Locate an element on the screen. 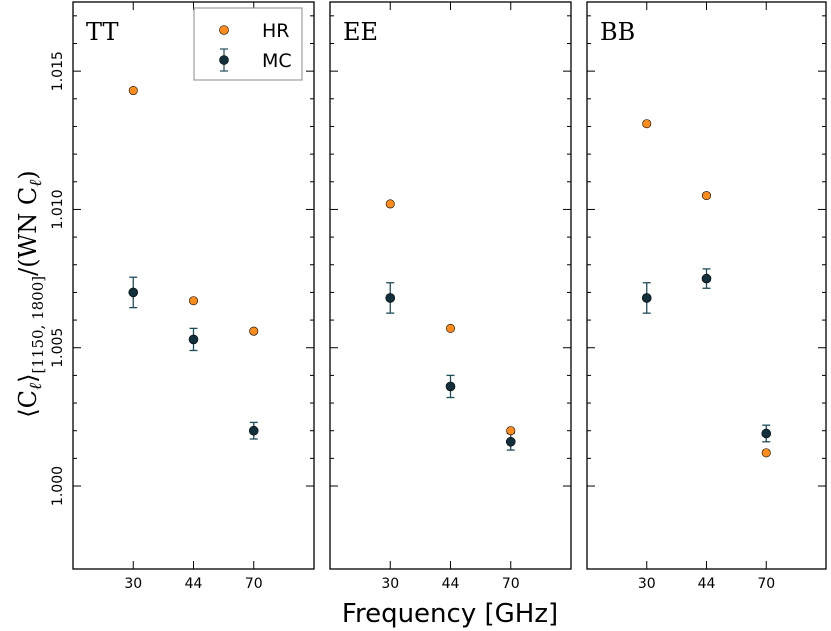 The height and width of the screenshot is (631, 831). x-axis-label: Frequency [GHz] is located at coordinates (450, 614).